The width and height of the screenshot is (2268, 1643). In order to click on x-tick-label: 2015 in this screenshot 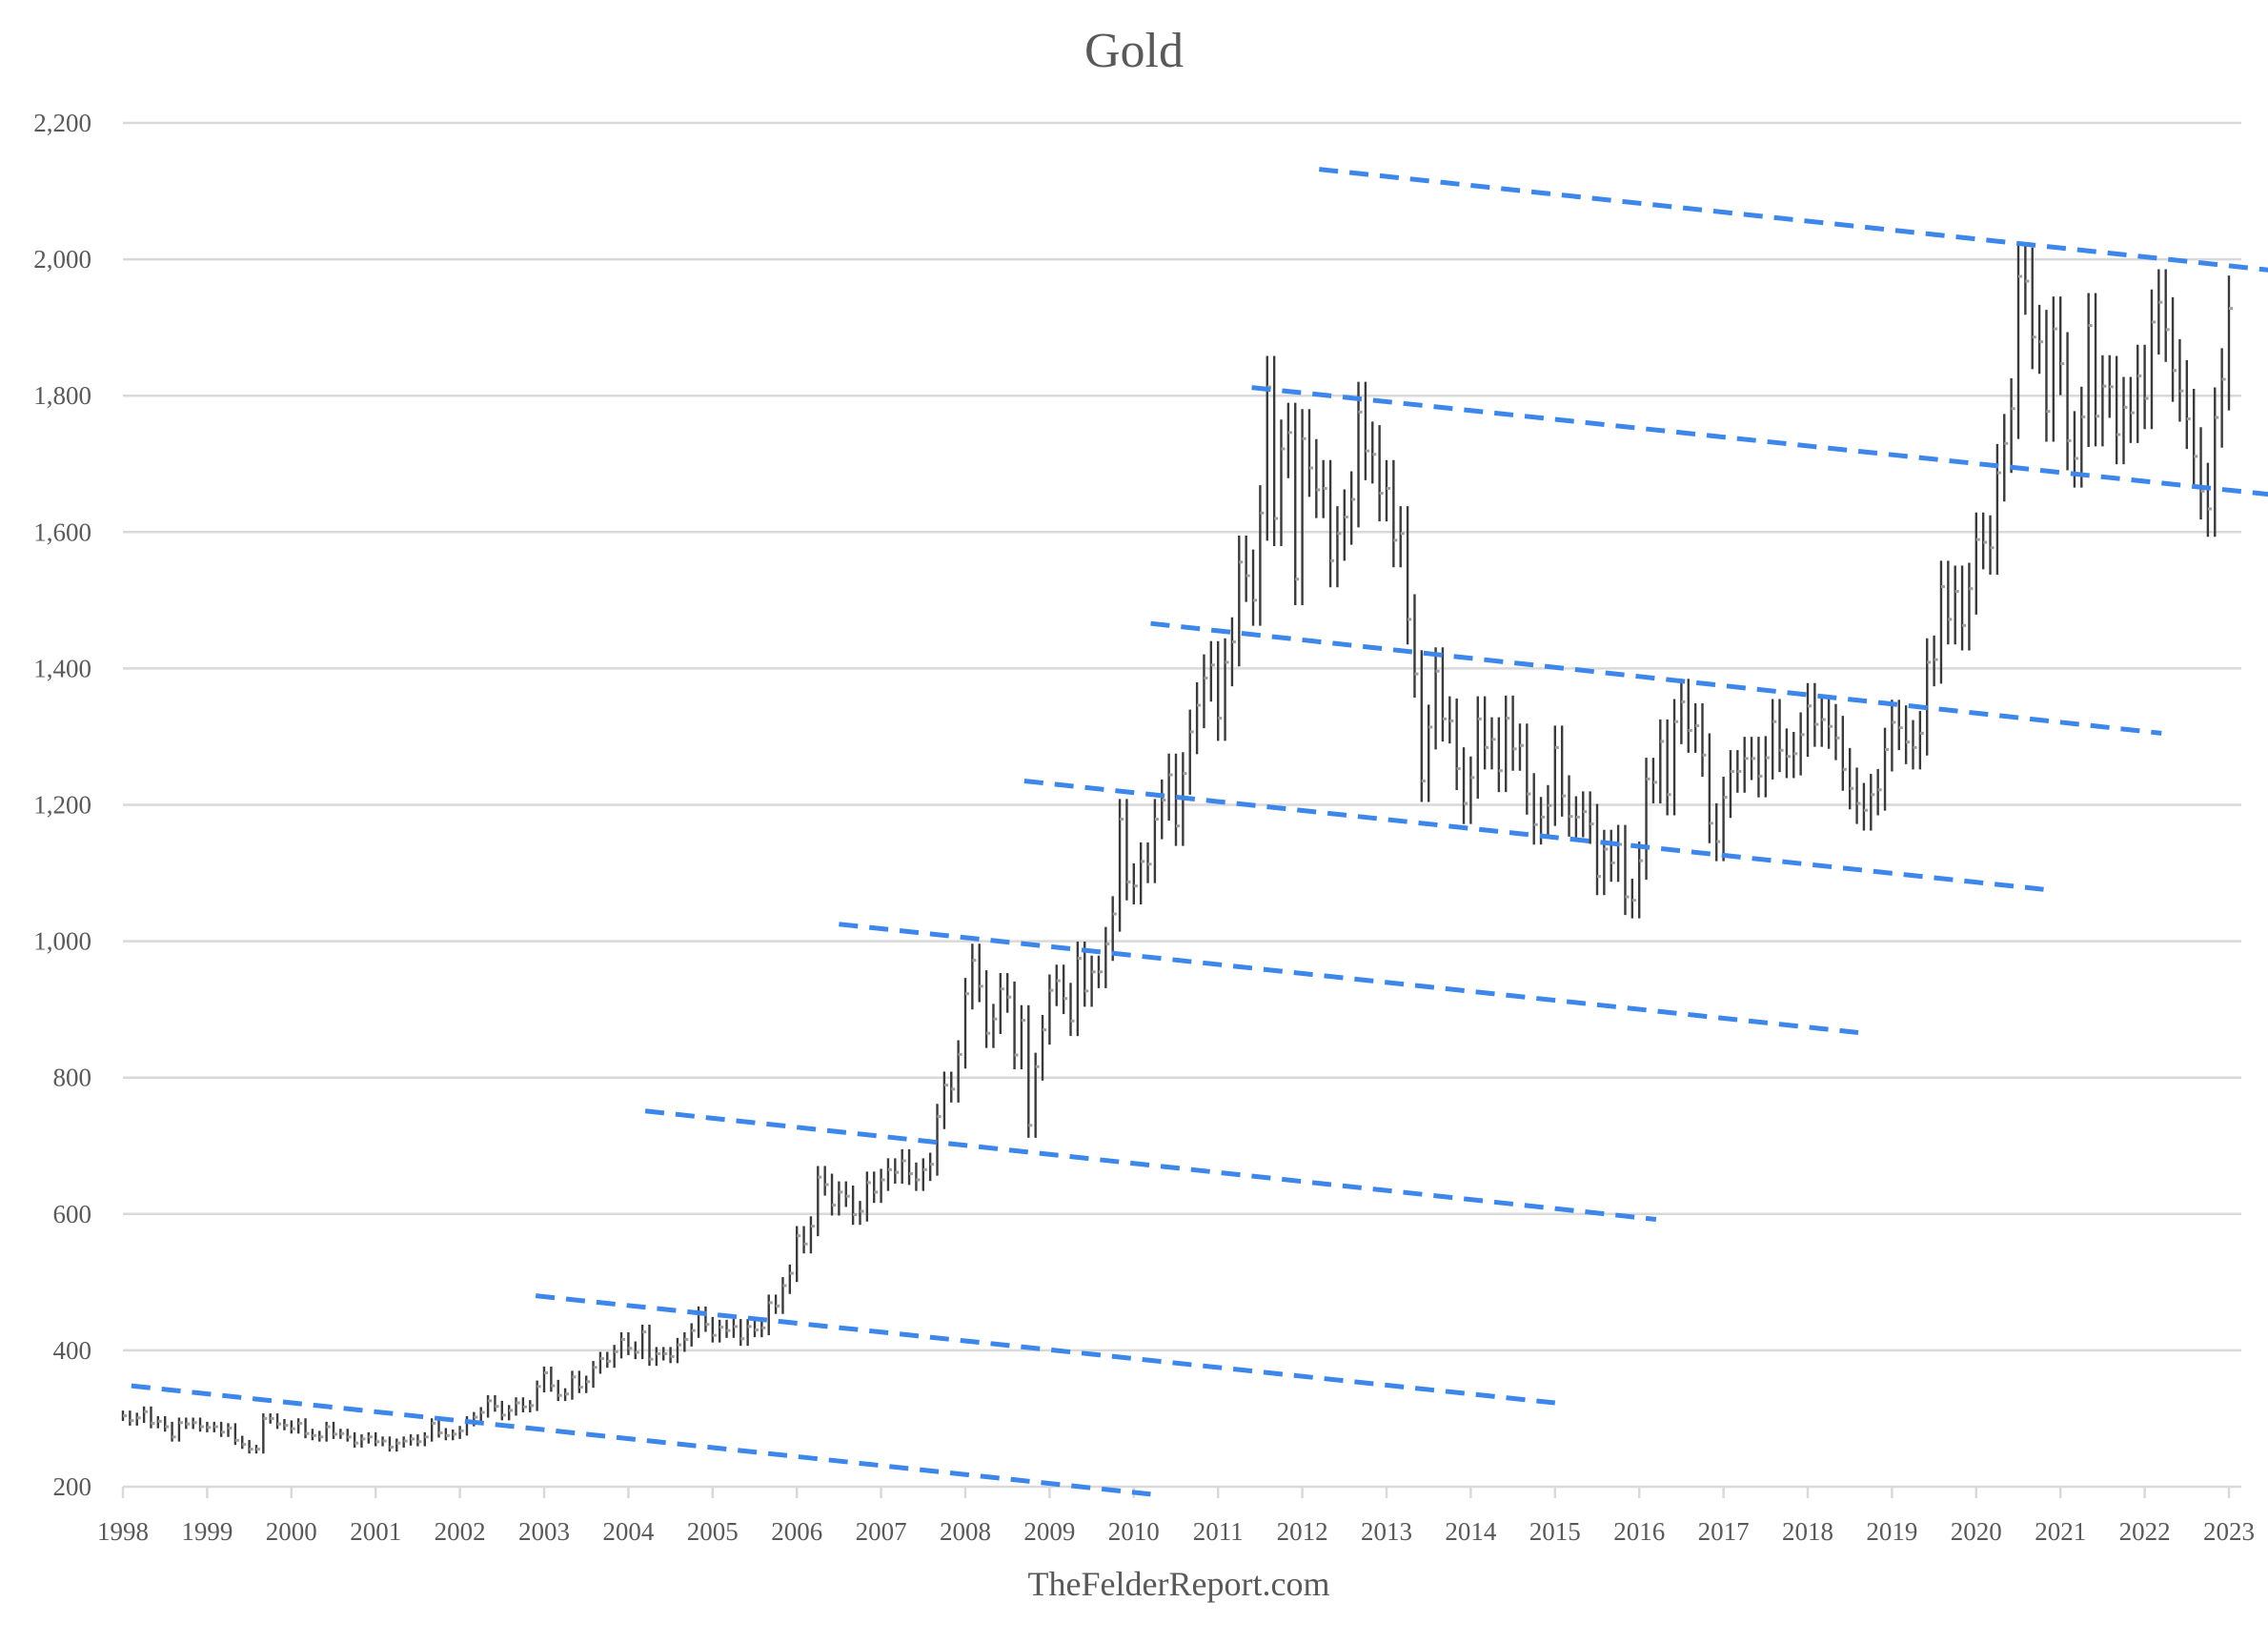, I will do `click(1555, 1531)`.